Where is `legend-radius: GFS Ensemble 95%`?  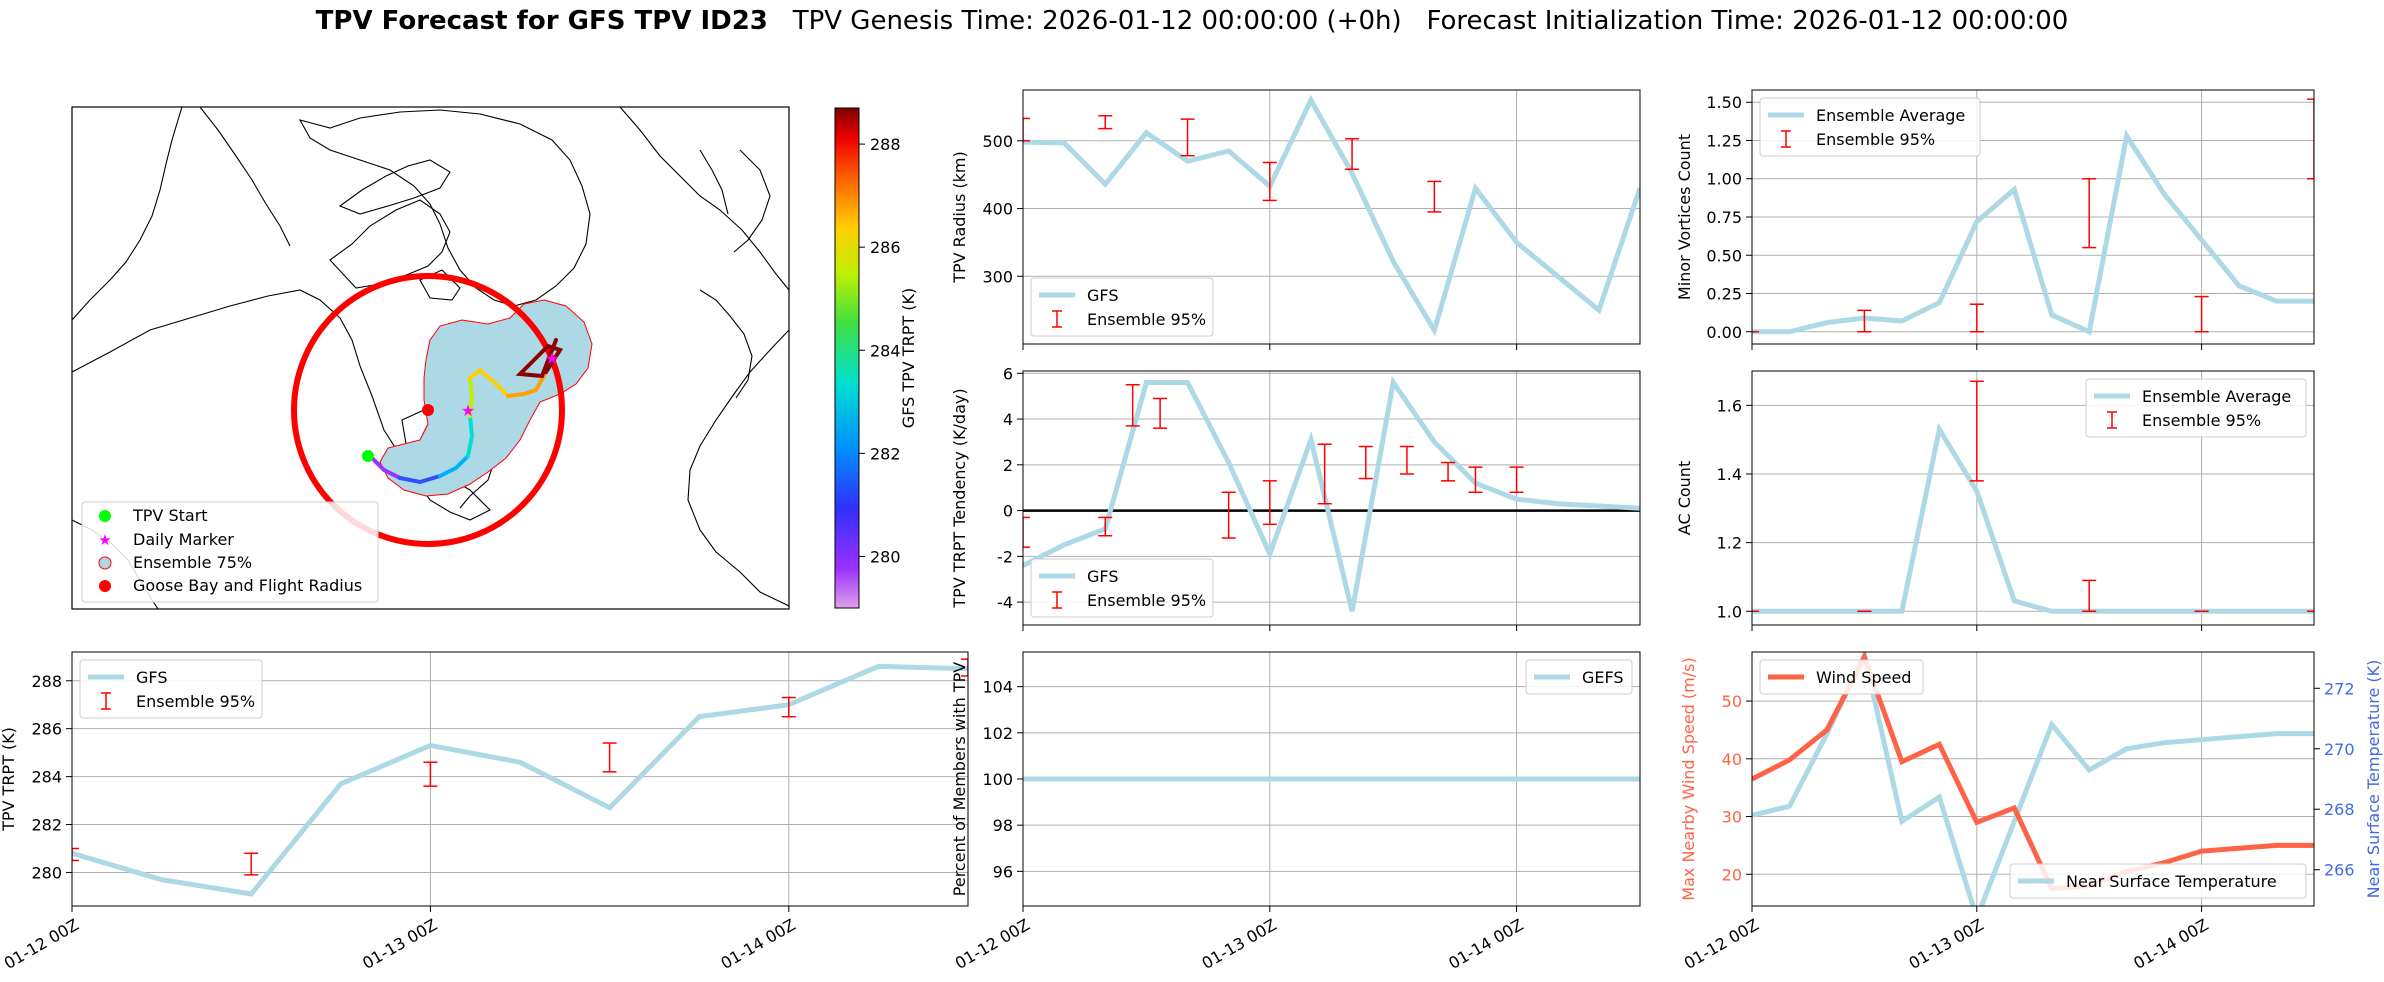 legend-radius: GFS Ensemble 95% is located at coordinates (1122, 307).